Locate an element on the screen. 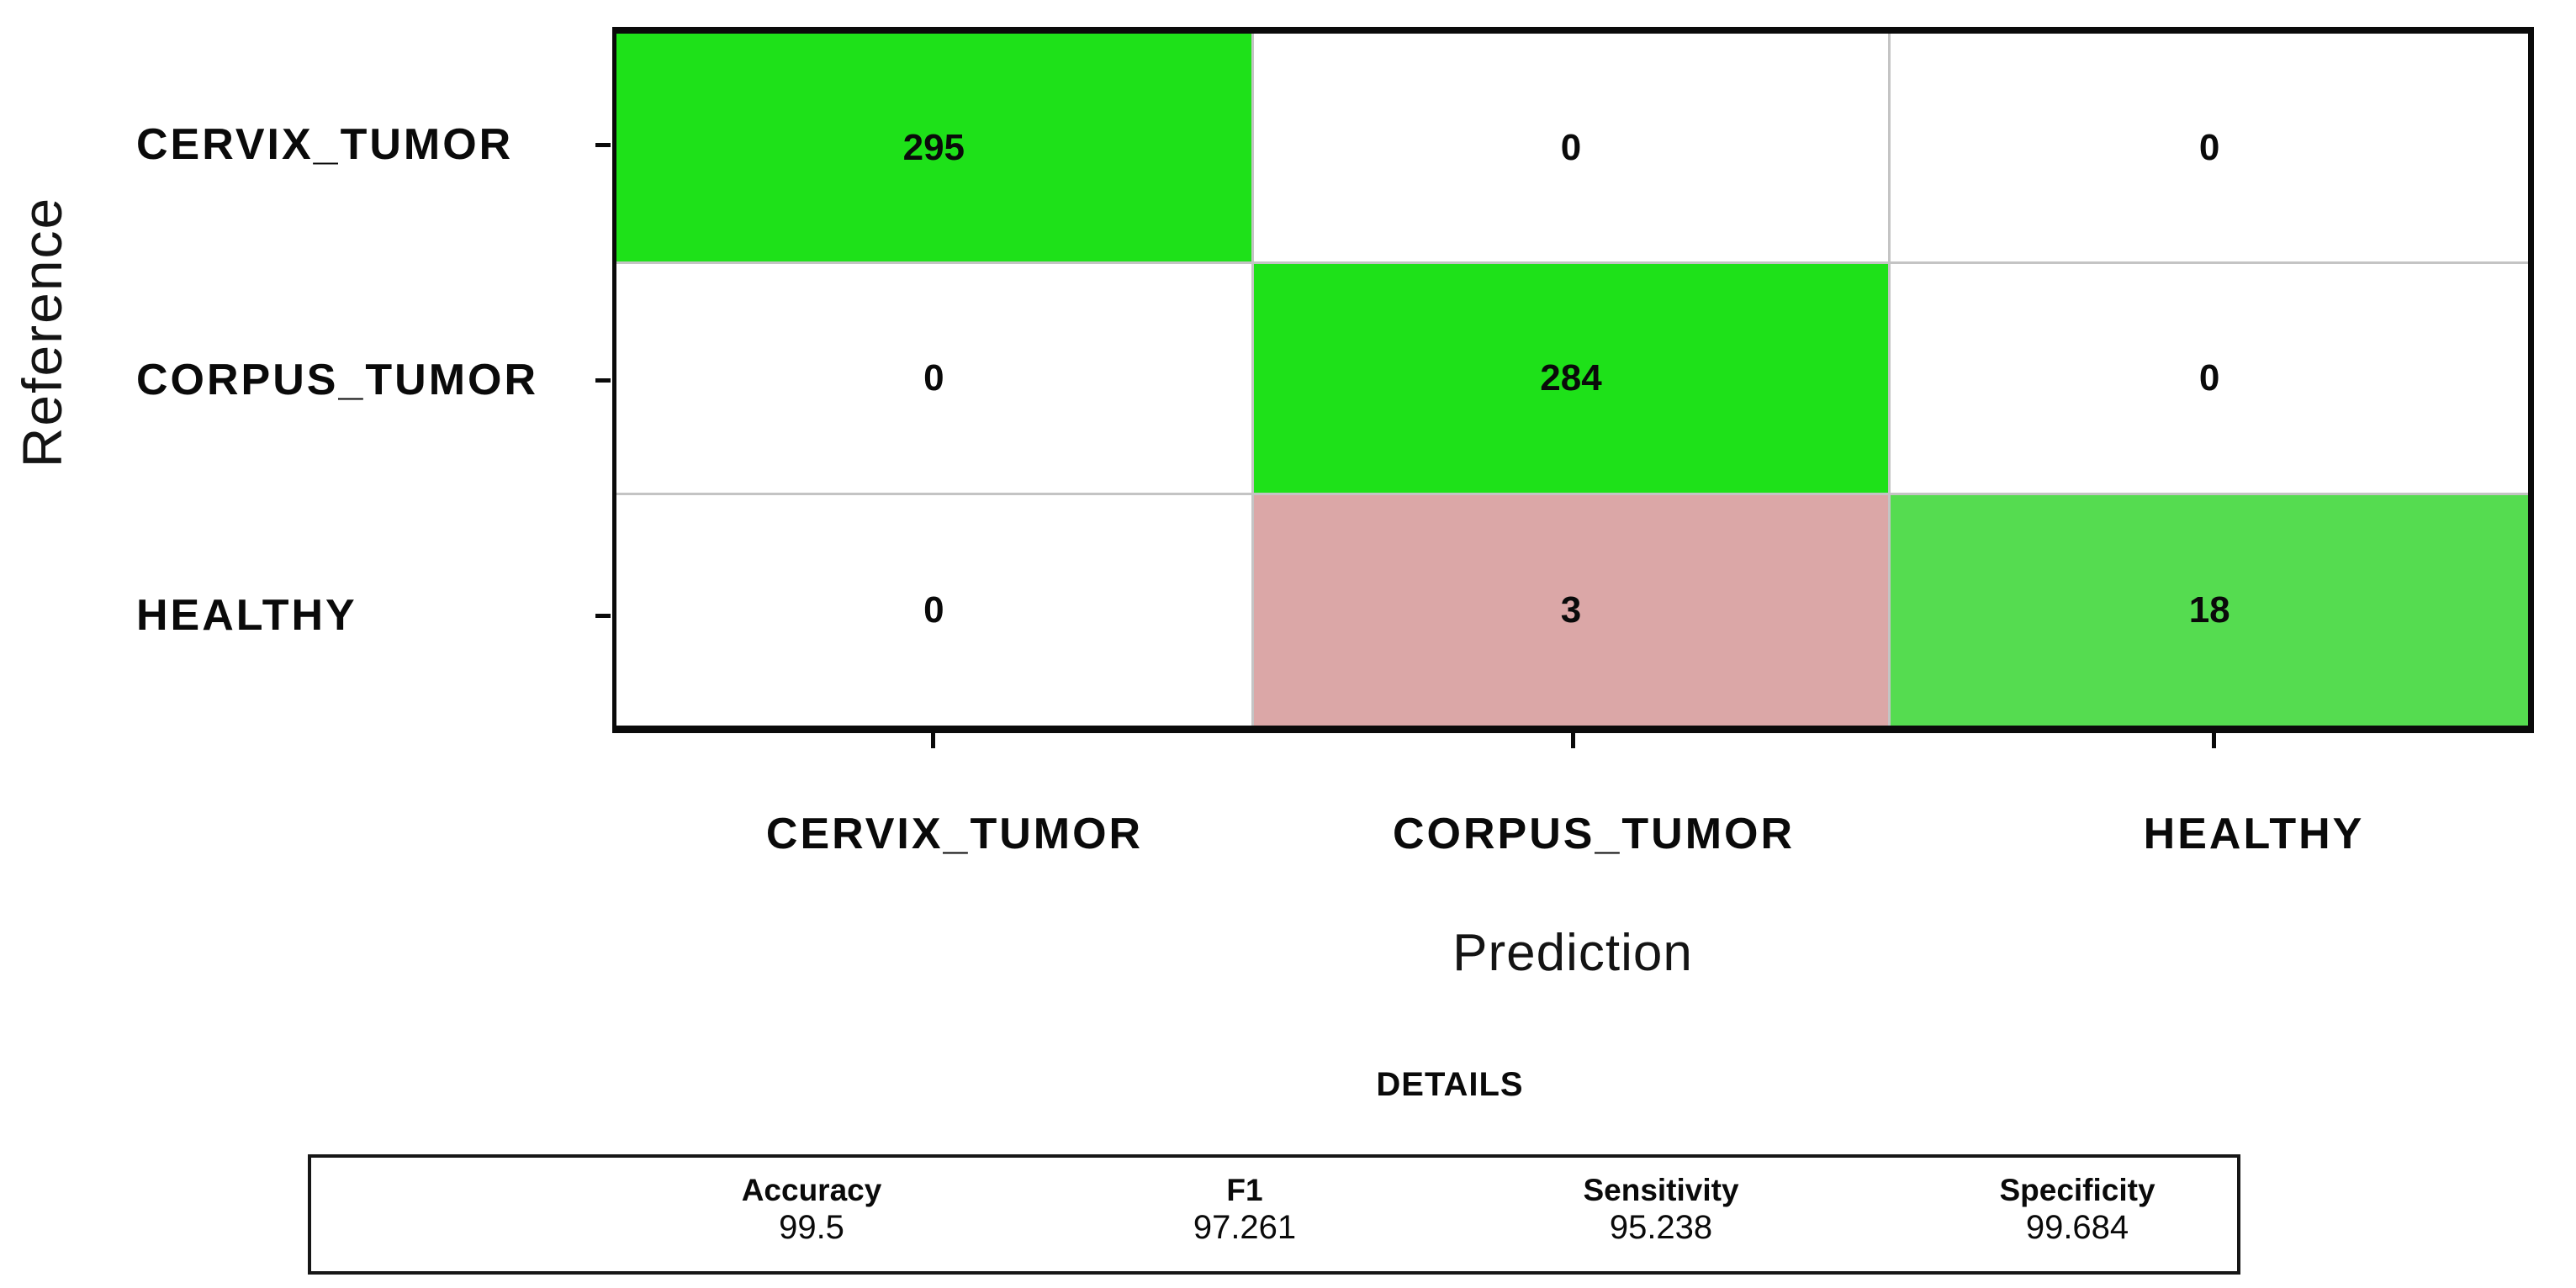 This screenshot has width=2576, height=1288. metric-f1-label: F1 is located at coordinates (1244, 1190).